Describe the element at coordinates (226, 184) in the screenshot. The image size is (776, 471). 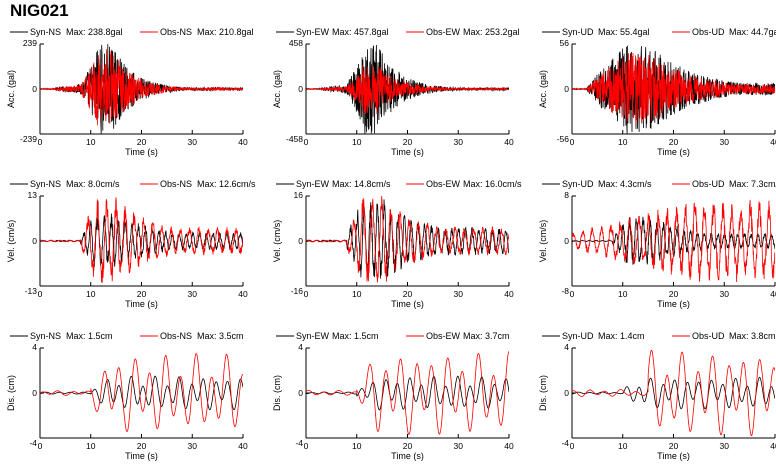
I see `legend-obs-max: Max: 12.6cm/s` at that location.